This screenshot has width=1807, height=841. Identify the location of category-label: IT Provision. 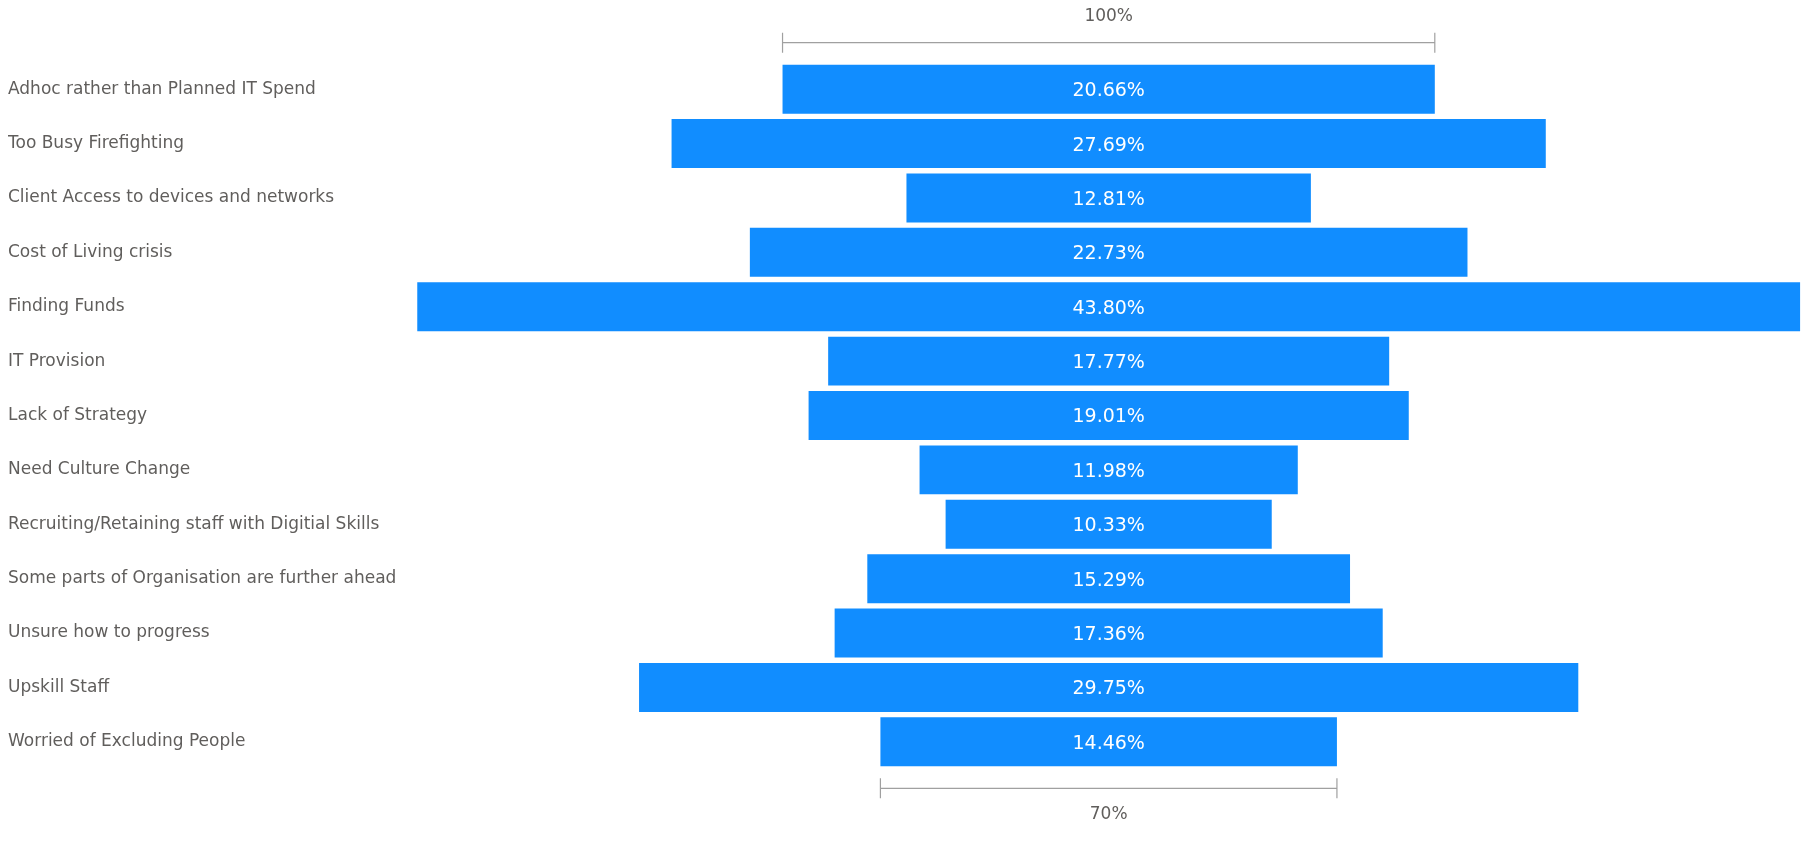
(57, 359).